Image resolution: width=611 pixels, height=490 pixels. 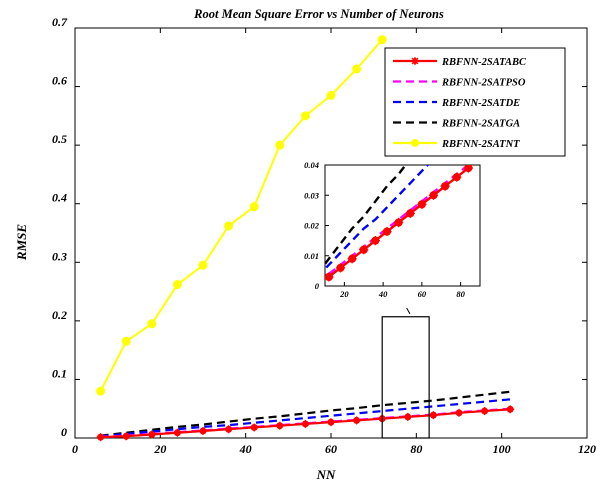 I want to click on y-tick-label: 0.5, so click(x=59, y=139).